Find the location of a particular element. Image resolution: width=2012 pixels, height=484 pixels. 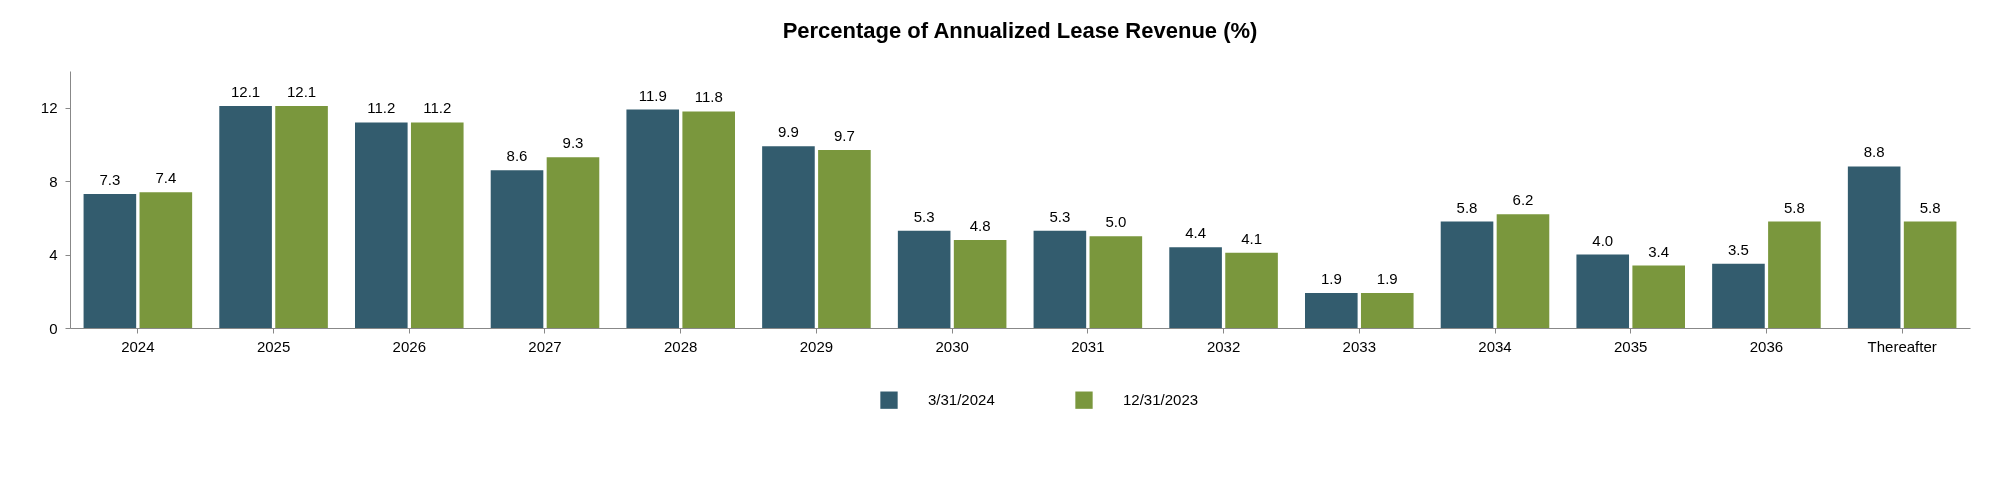

x-tick-label: 2035 is located at coordinates (1631, 346).